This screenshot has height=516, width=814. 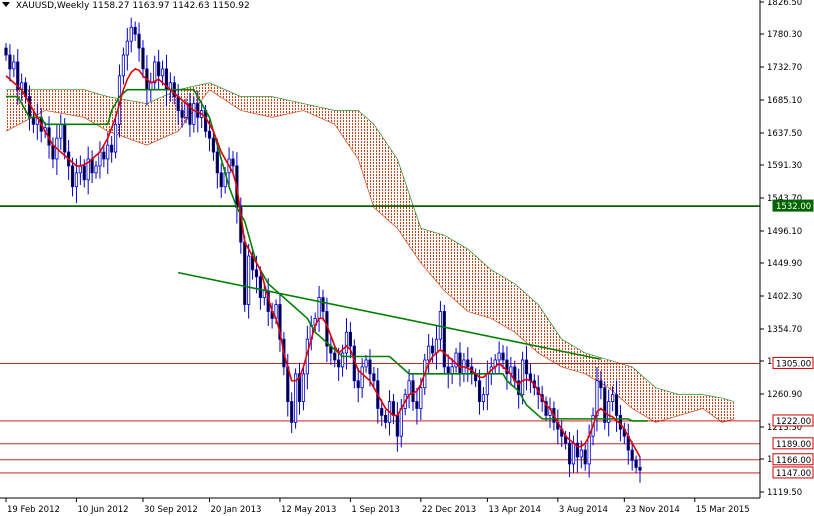 What do you see at coordinates (784, 166) in the screenshot?
I see `y-tick-label: 1591.30` at bounding box center [784, 166].